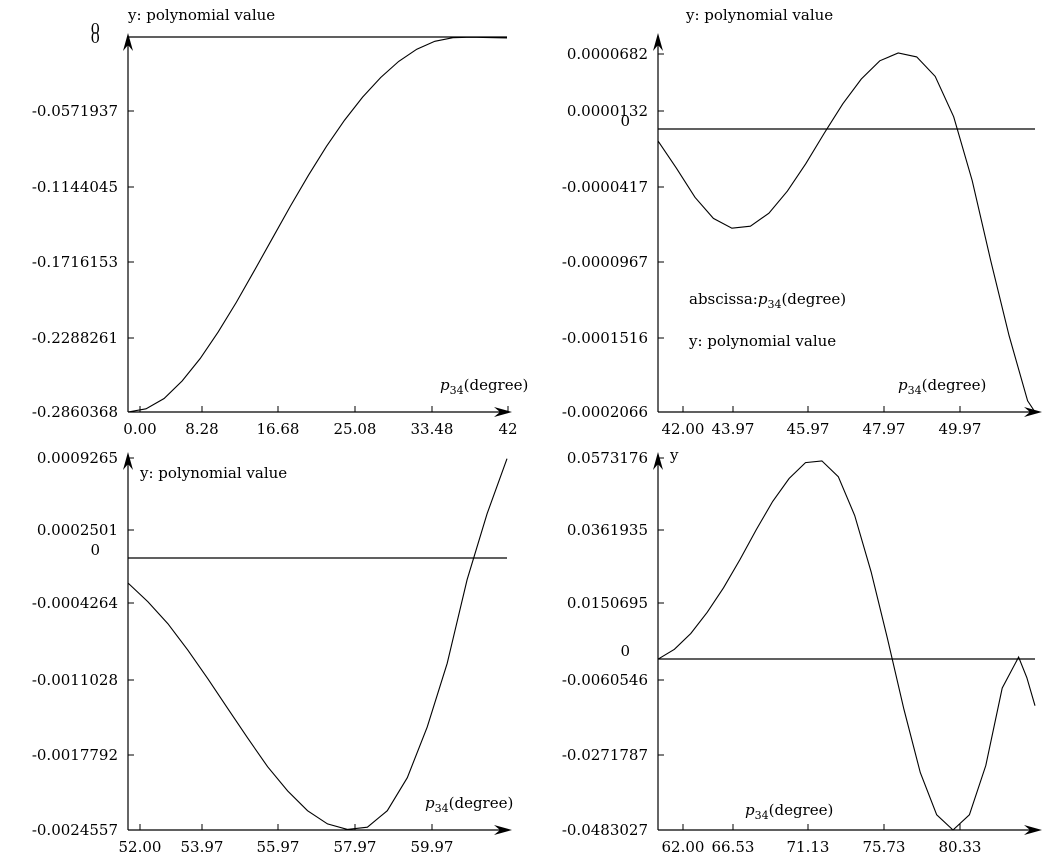  I want to click on y-tick-label: -0.0001516, so click(605, 338).